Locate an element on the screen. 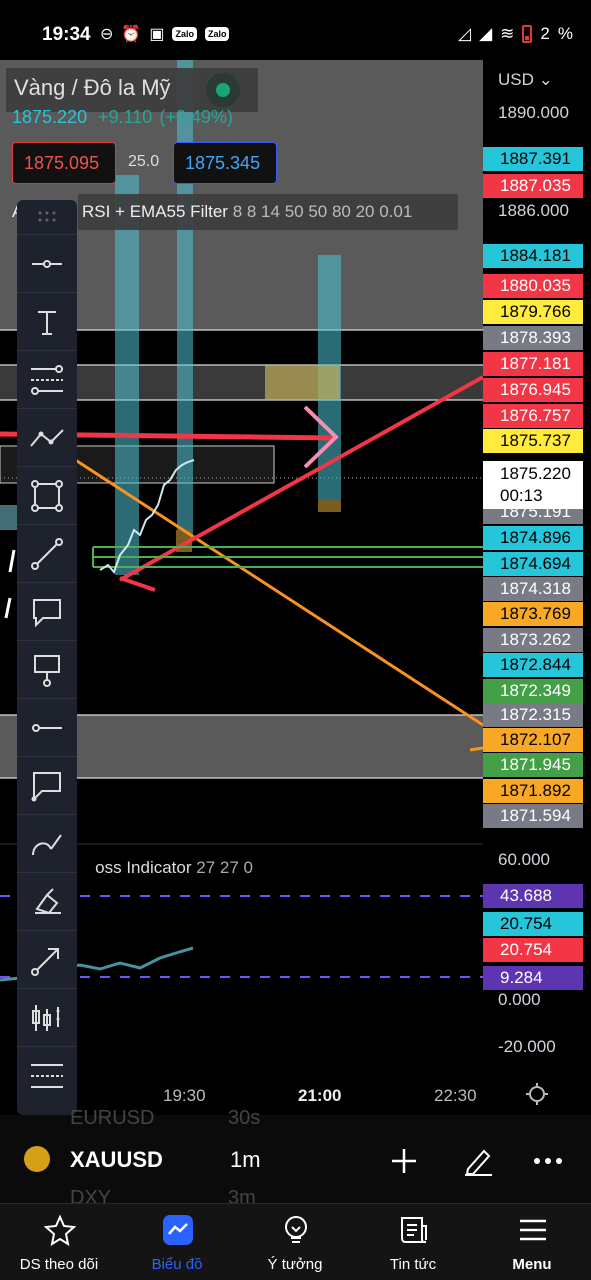 This screenshot has height=1280, width=591. price-axis-label: 1872.349 is located at coordinates (533, 691).